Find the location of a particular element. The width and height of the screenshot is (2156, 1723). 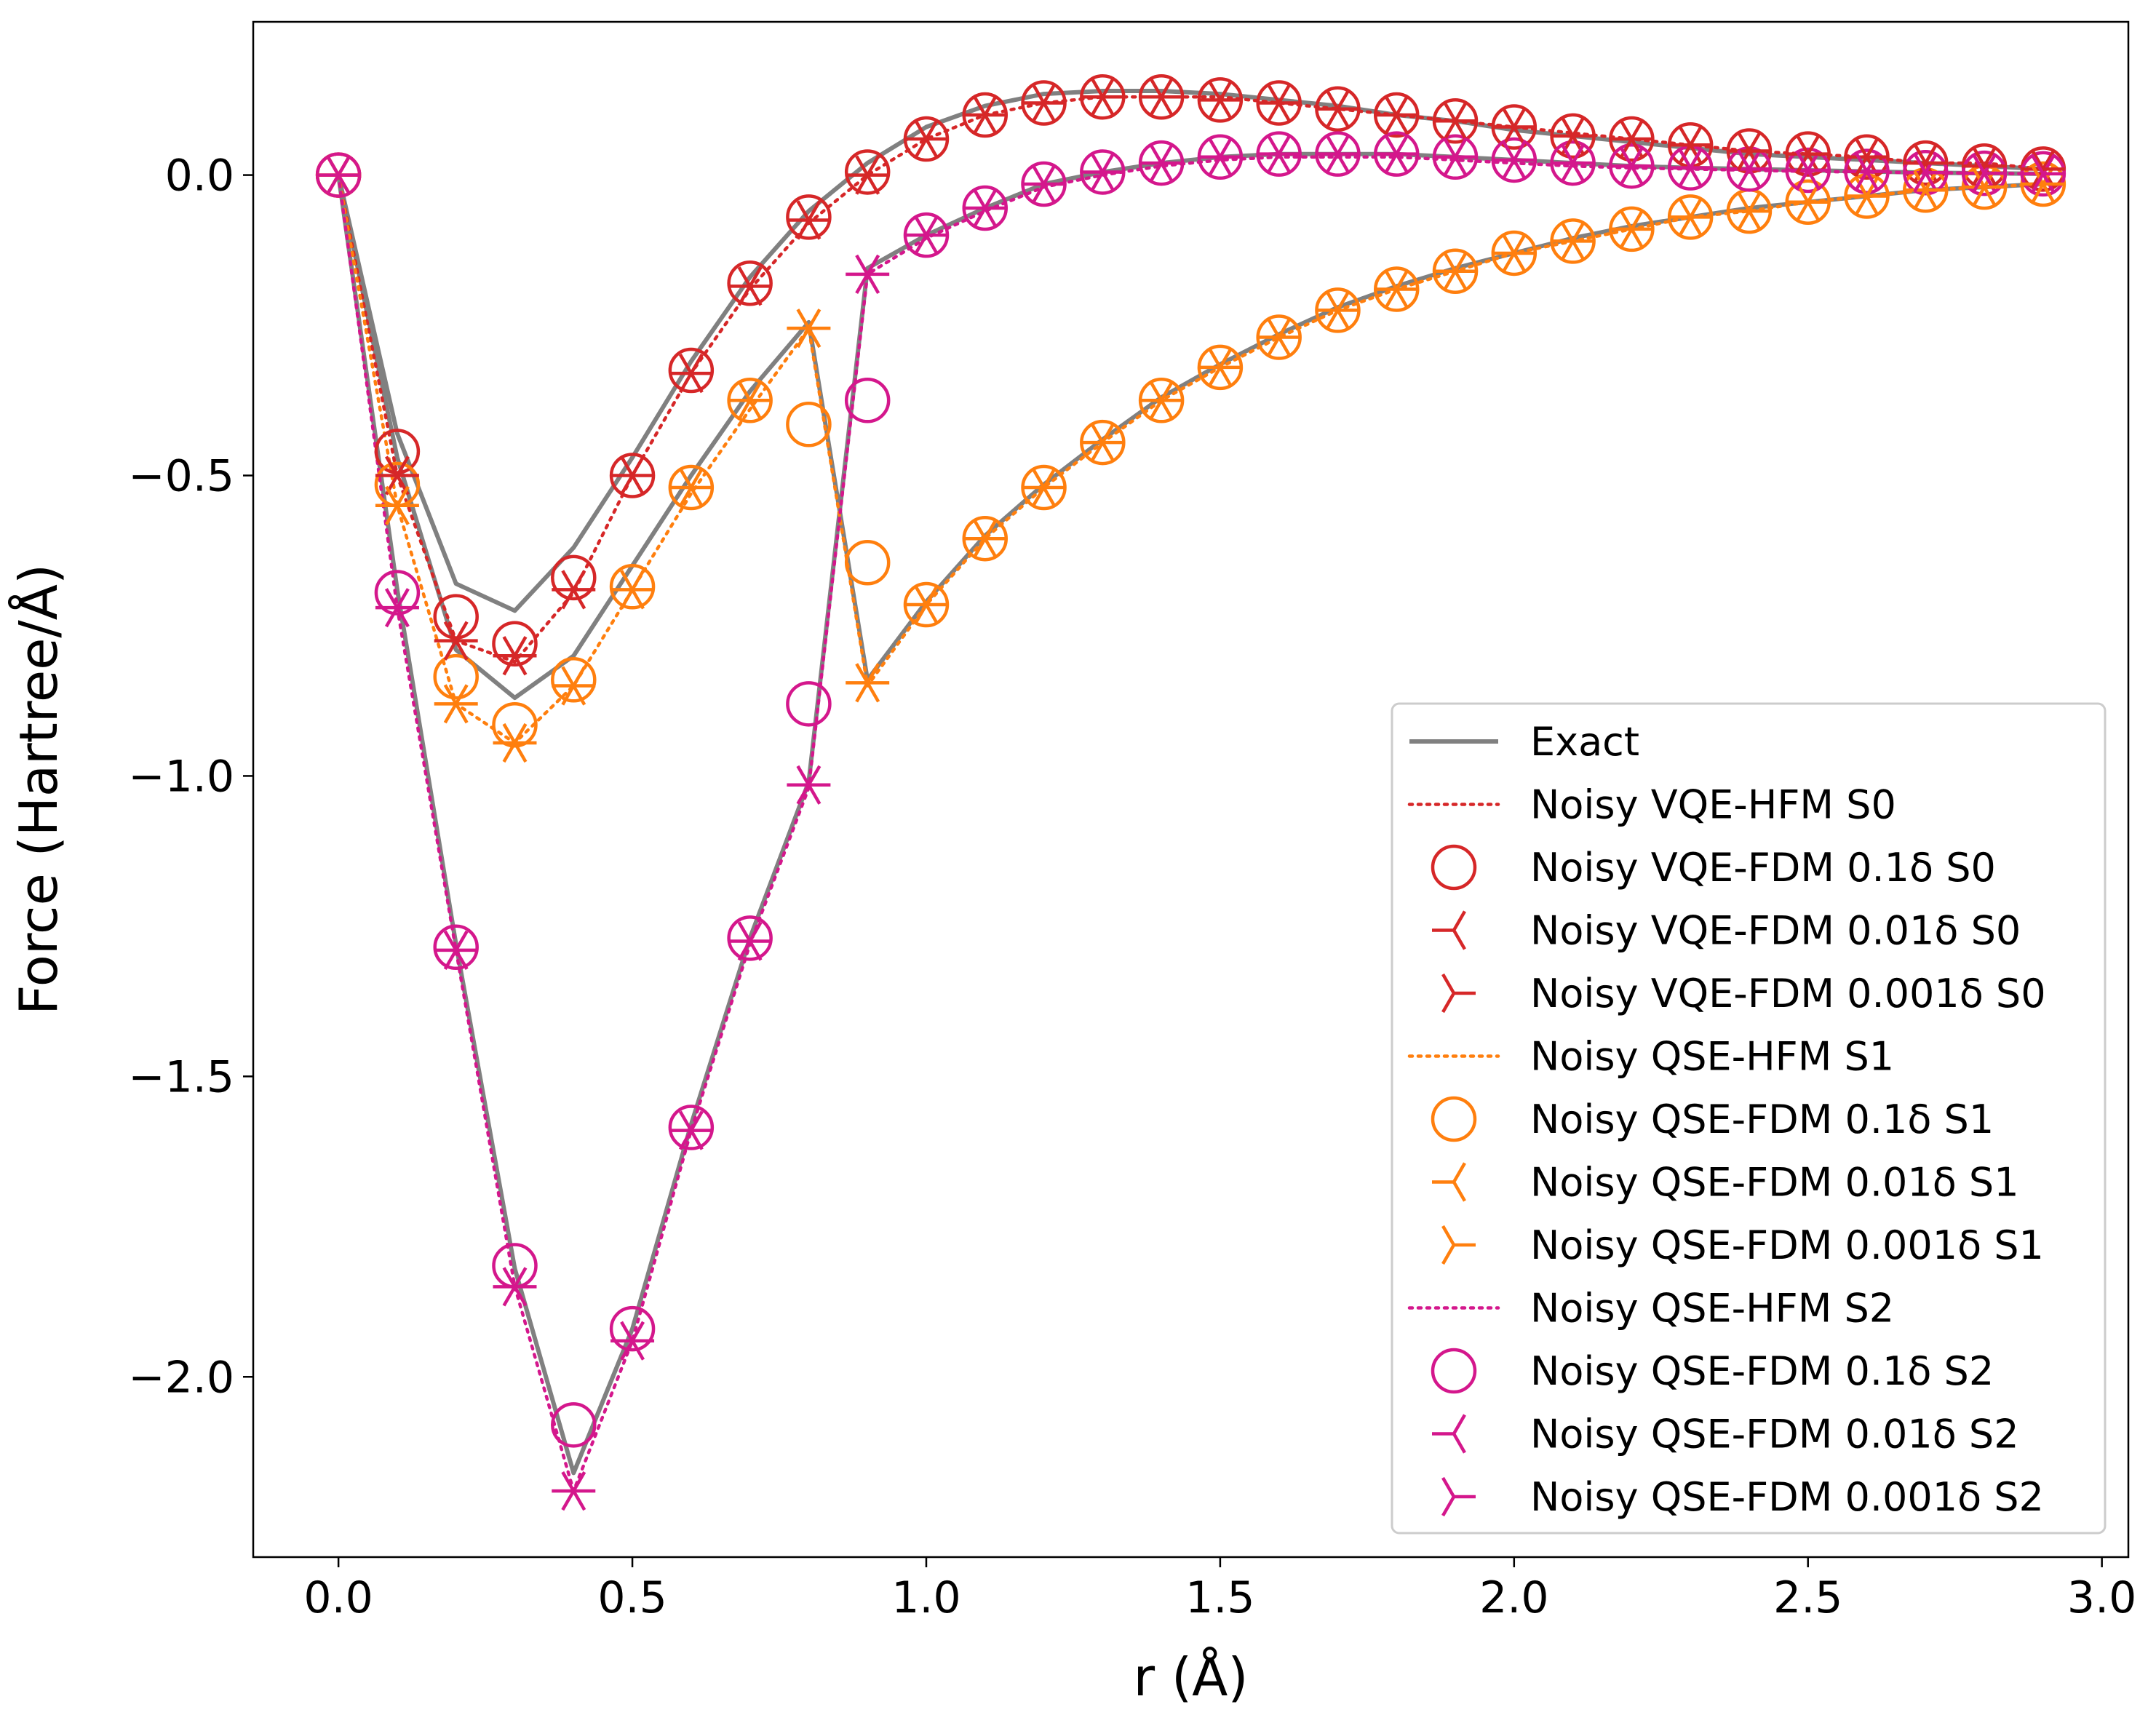

x-tick-label: 2.5 is located at coordinates (1807, 1597).